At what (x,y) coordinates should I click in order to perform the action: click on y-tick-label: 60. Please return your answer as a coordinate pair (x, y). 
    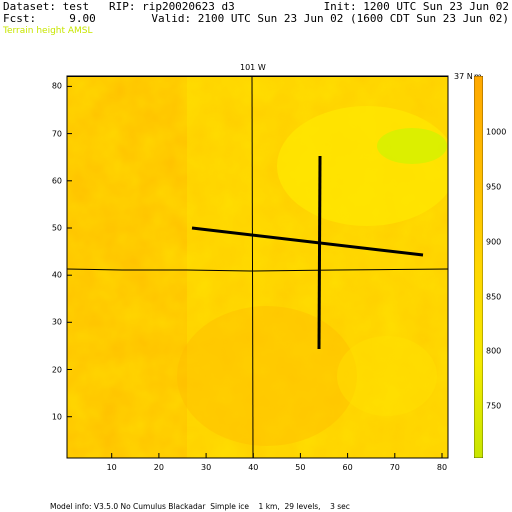
    Looking at the image, I should click on (56, 181).